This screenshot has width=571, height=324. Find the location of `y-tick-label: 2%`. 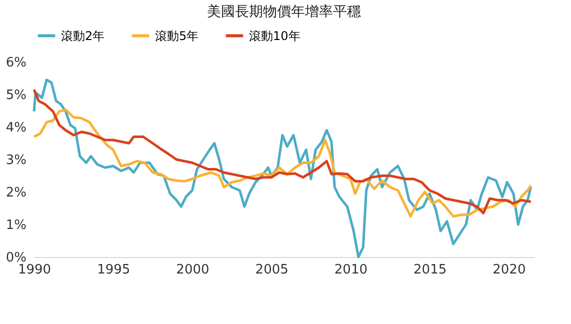

y-tick-label: 2% is located at coordinates (16, 193).